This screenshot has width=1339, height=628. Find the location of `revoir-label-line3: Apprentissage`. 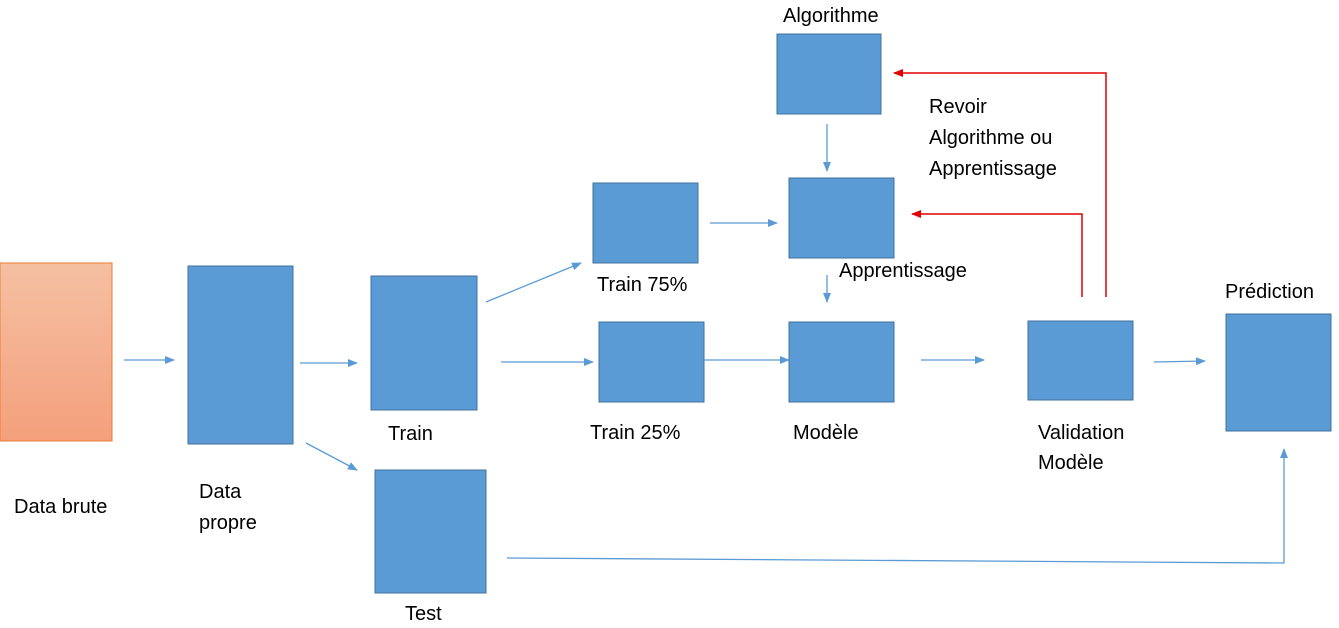

revoir-label-line3: Apprentissage is located at coordinates (993, 169).